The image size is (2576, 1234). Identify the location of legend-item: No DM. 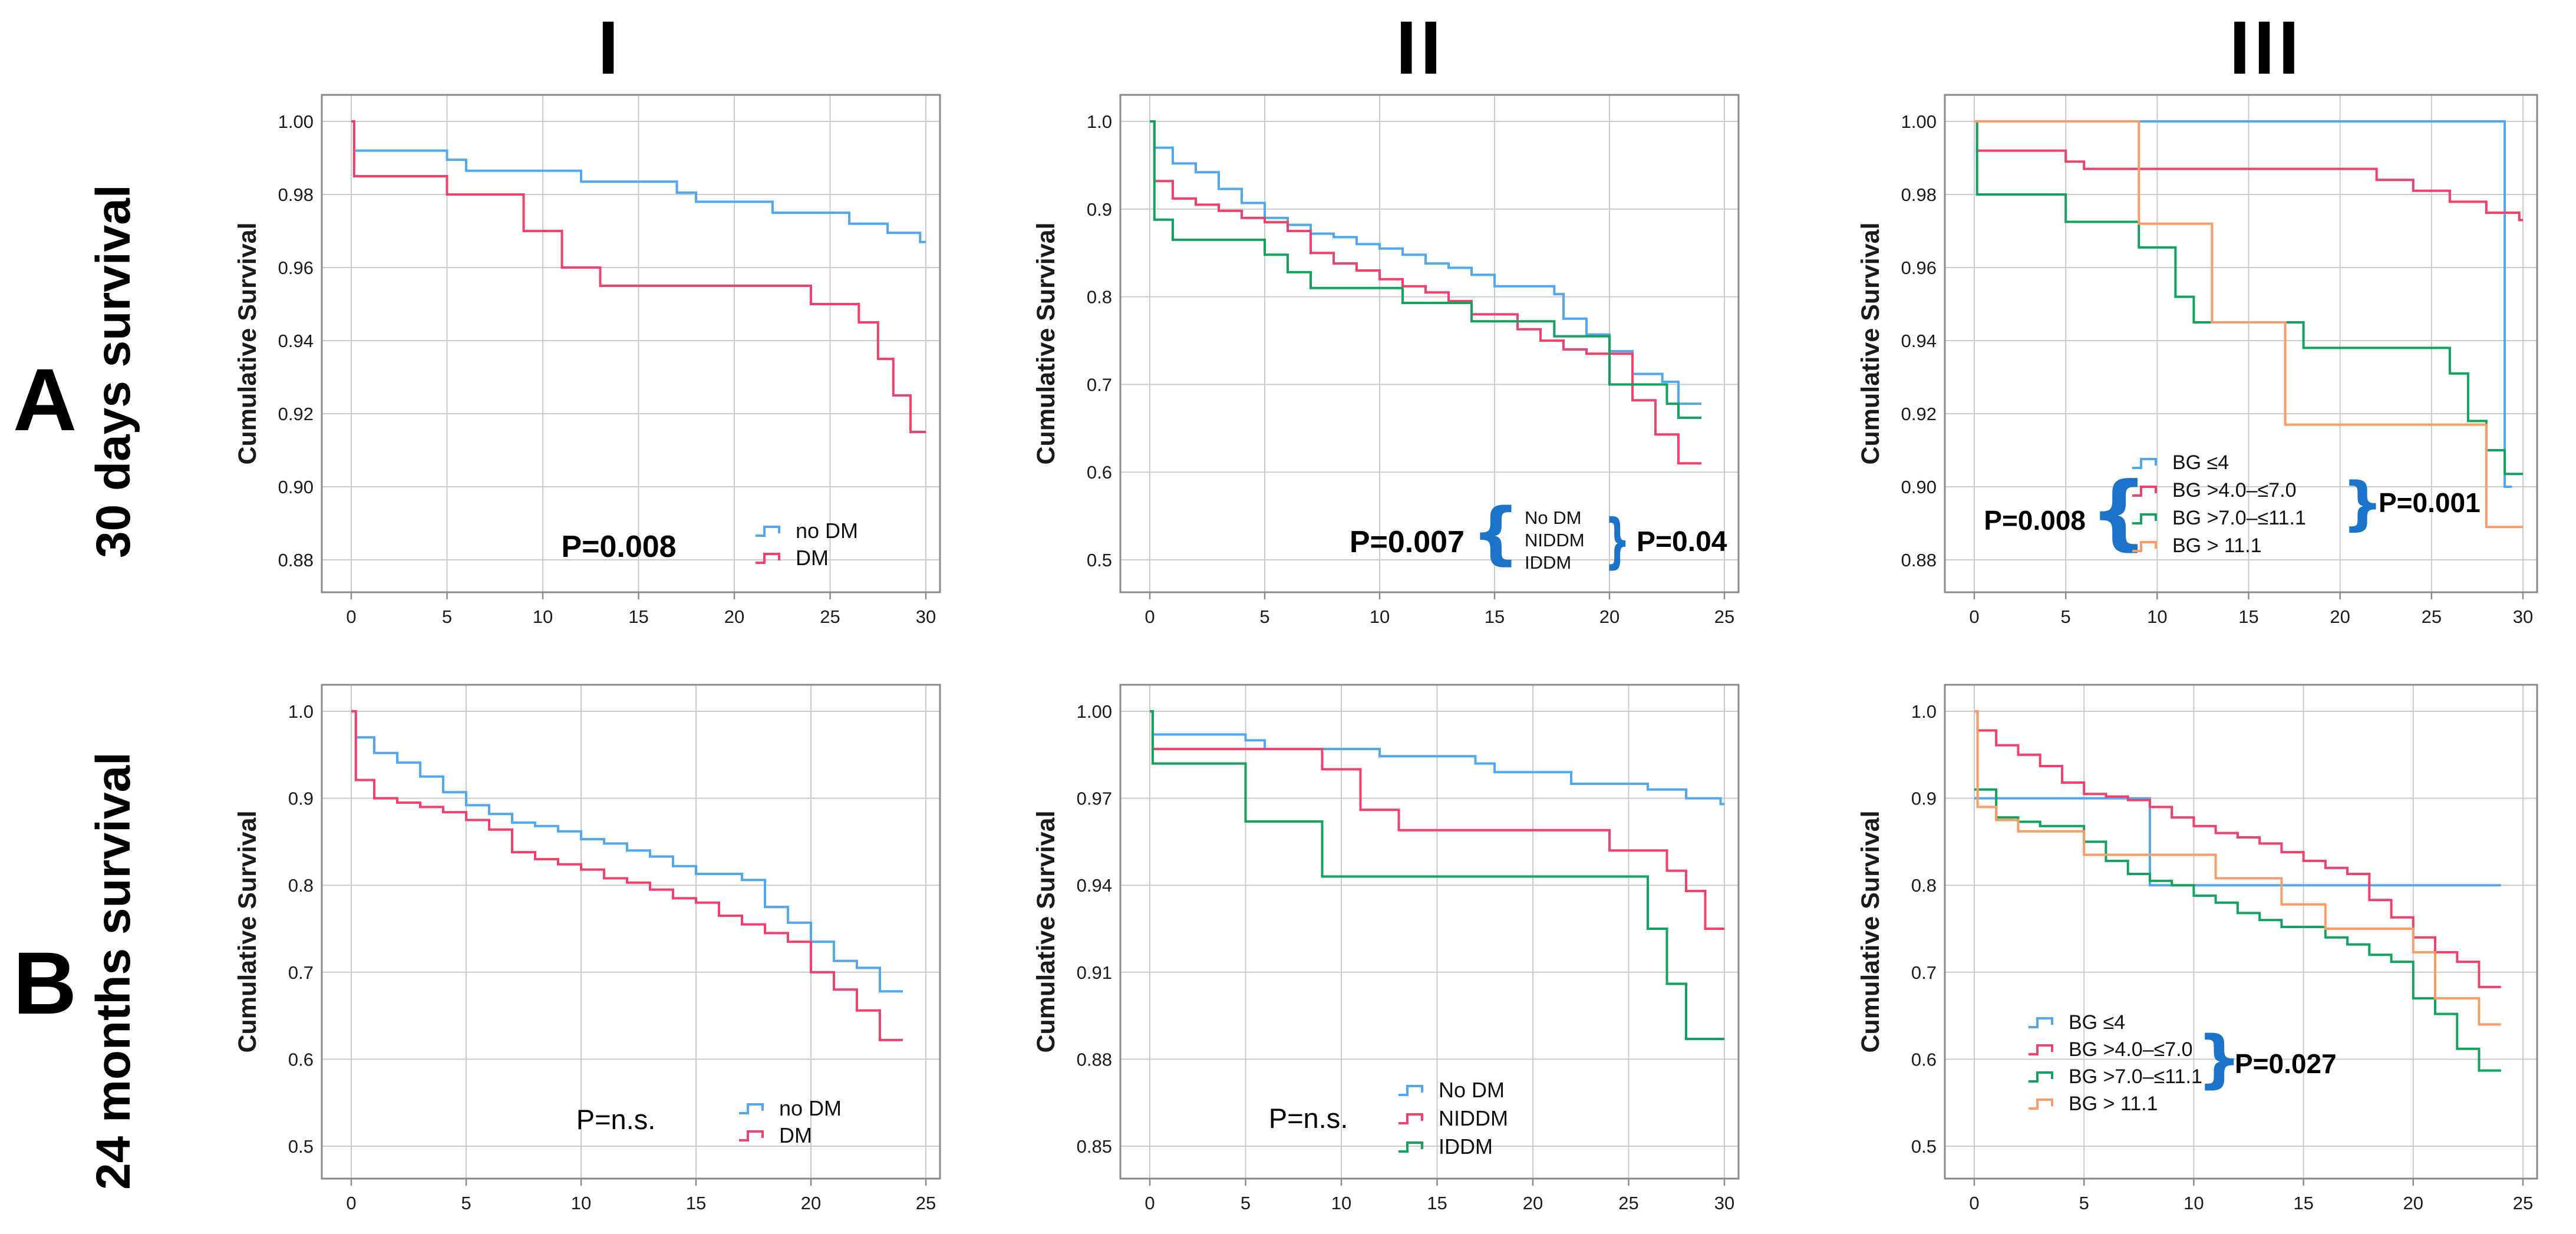
(1453, 1090).